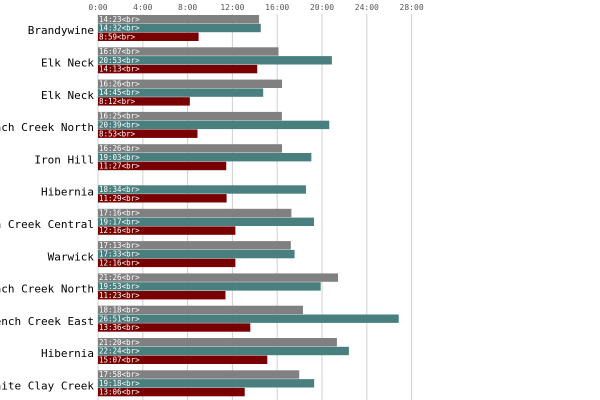 This screenshot has height=400, width=600. Describe the element at coordinates (71, 256) in the screenshot. I see `category-label: Warwick` at that location.